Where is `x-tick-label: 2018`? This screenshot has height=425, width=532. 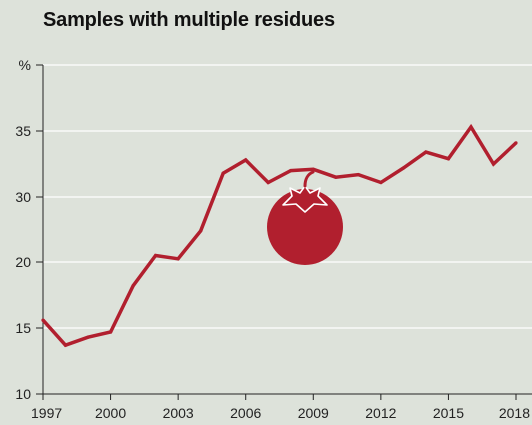
x-tick-label: 2018 is located at coordinates (514, 413).